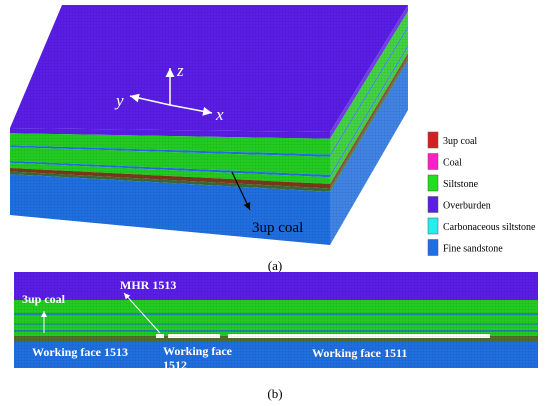  What do you see at coordinates (175, 365) in the screenshot?
I see `face-1512-line2: 1512` at bounding box center [175, 365].